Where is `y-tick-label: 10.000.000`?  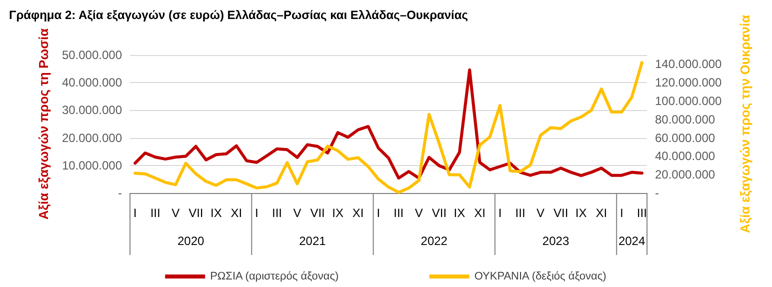 y-tick-label: 10.000.000 is located at coordinates (92, 165).